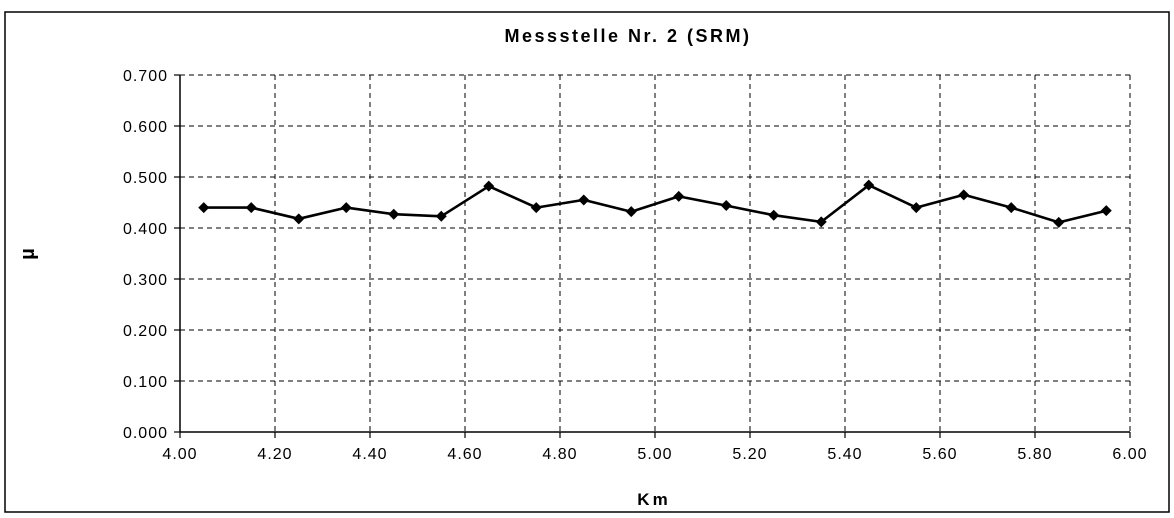  Describe the element at coordinates (145, 382) in the screenshot. I see `y-tick-label: 0.100` at that location.